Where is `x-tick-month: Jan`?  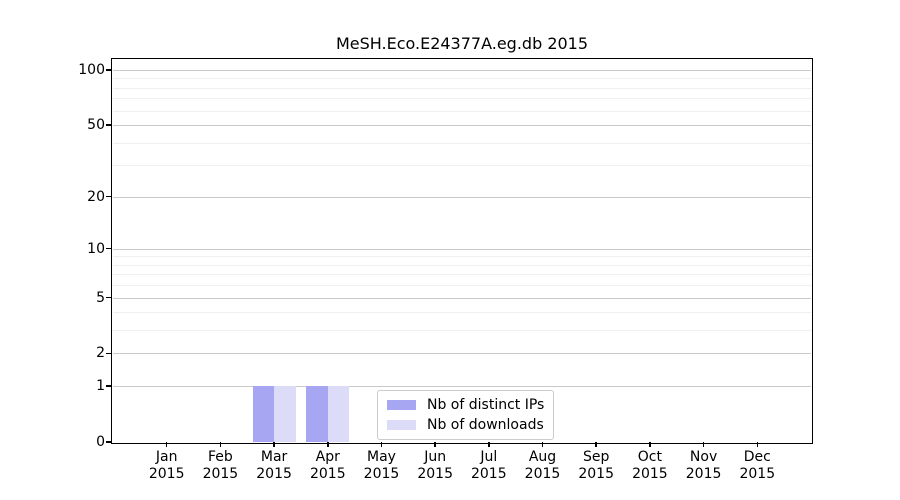
x-tick-month: Jan is located at coordinates (166, 457).